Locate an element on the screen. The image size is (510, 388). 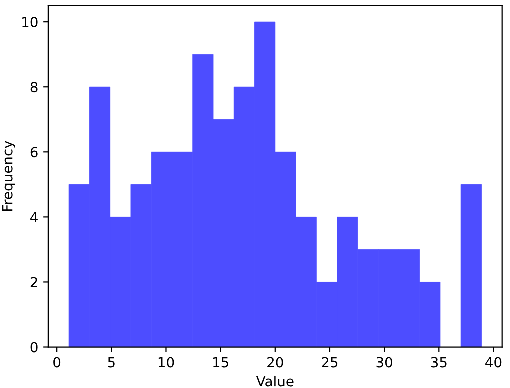
y-tick-label: 2 is located at coordinates (34, 282).